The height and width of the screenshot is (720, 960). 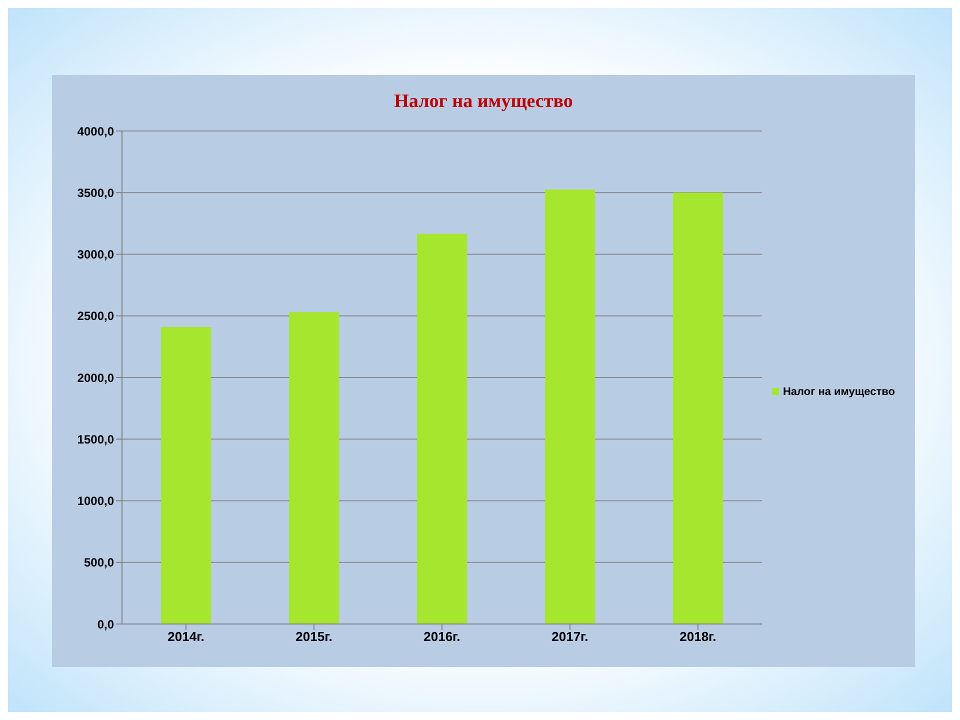 What do you see at coordinates (99, 563) in the screenshot?
I see `y-tick-label: 500,0` at bounding box center [99, 563].